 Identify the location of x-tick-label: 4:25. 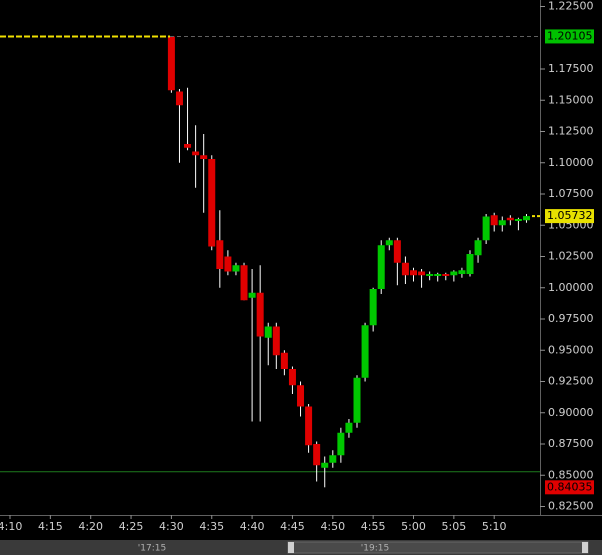
(131, 526).